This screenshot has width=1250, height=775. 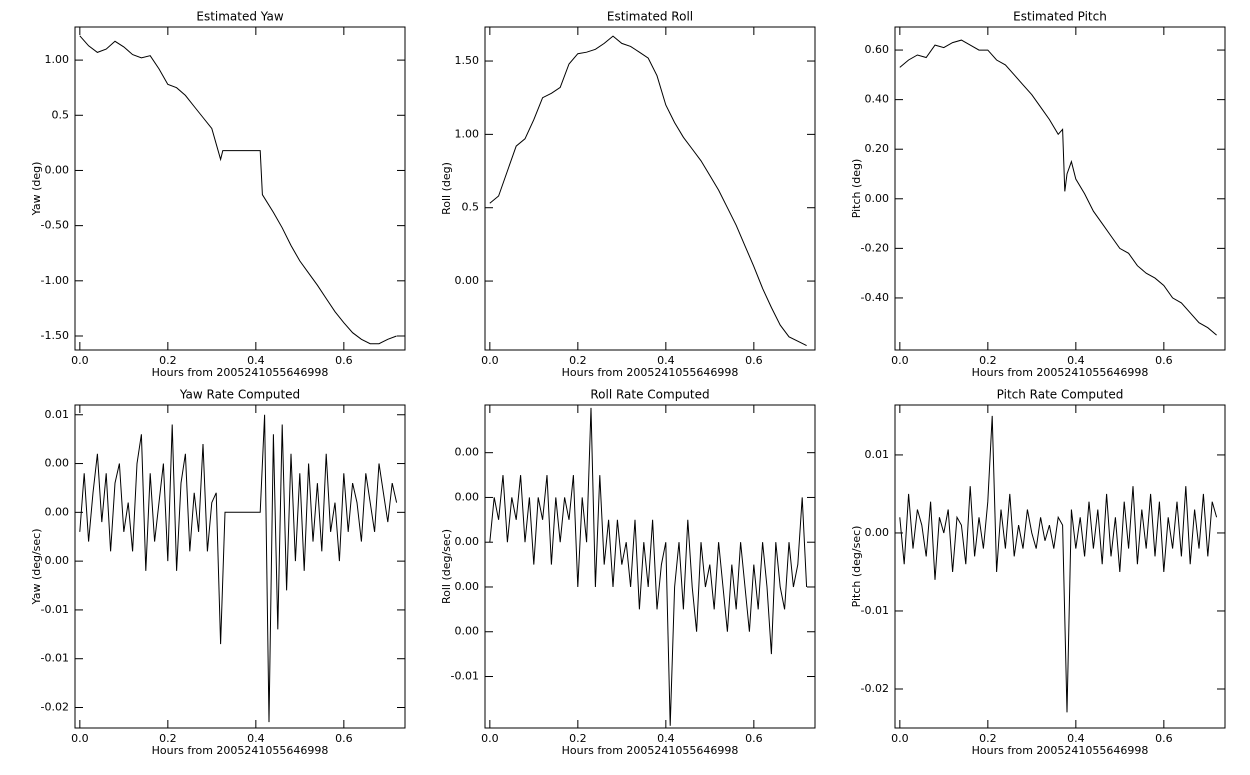 I want to click on y-tick-label: -0.50, so click(x=55, y=225).